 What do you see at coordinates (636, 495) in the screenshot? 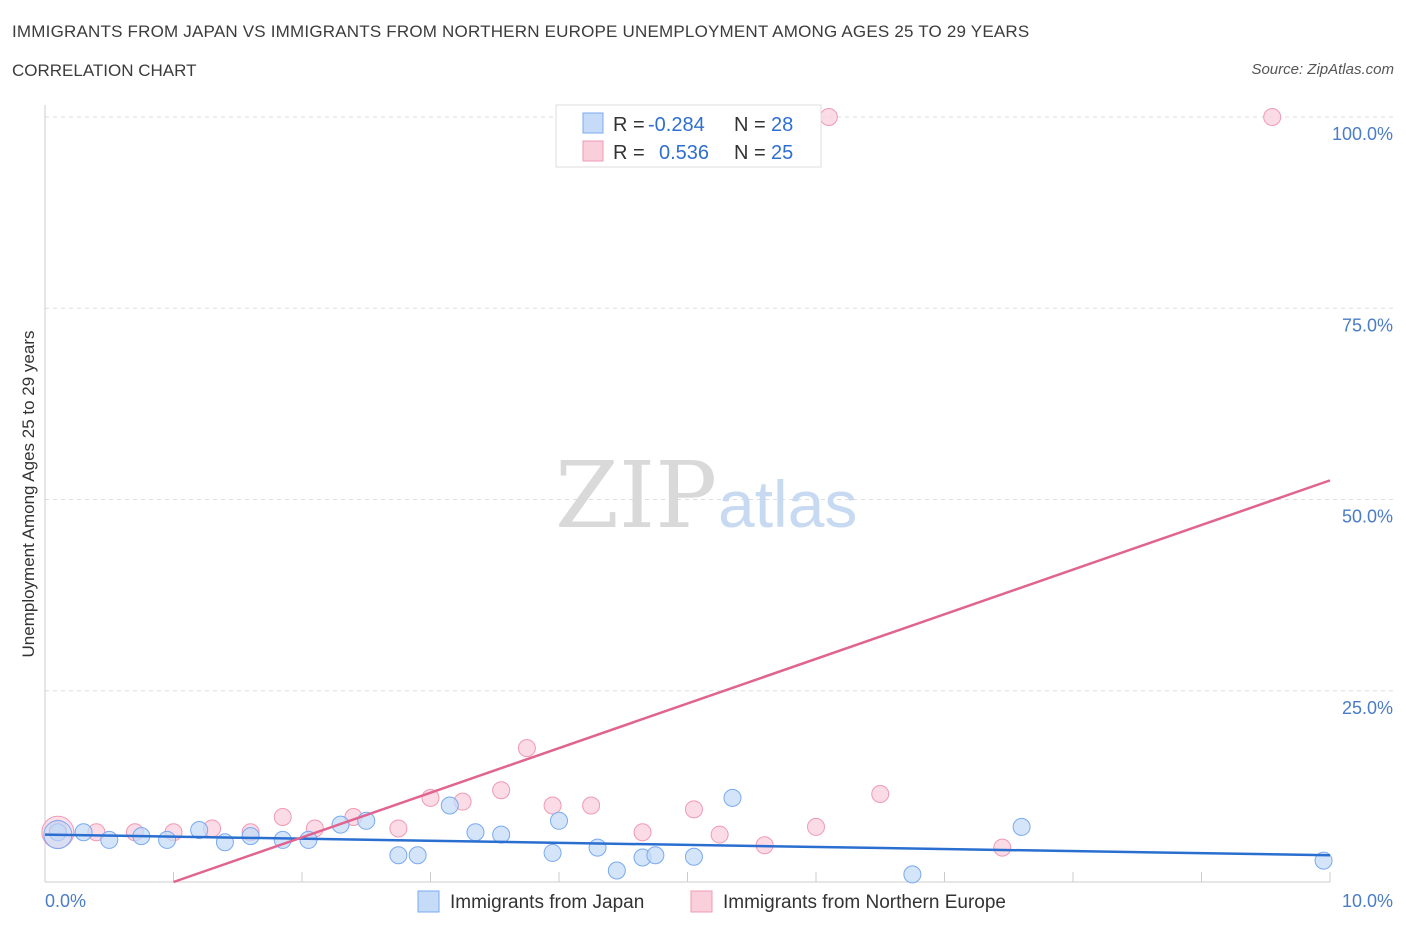
I see `watermark-zip: ZIP` at bounding box center [636, 495].